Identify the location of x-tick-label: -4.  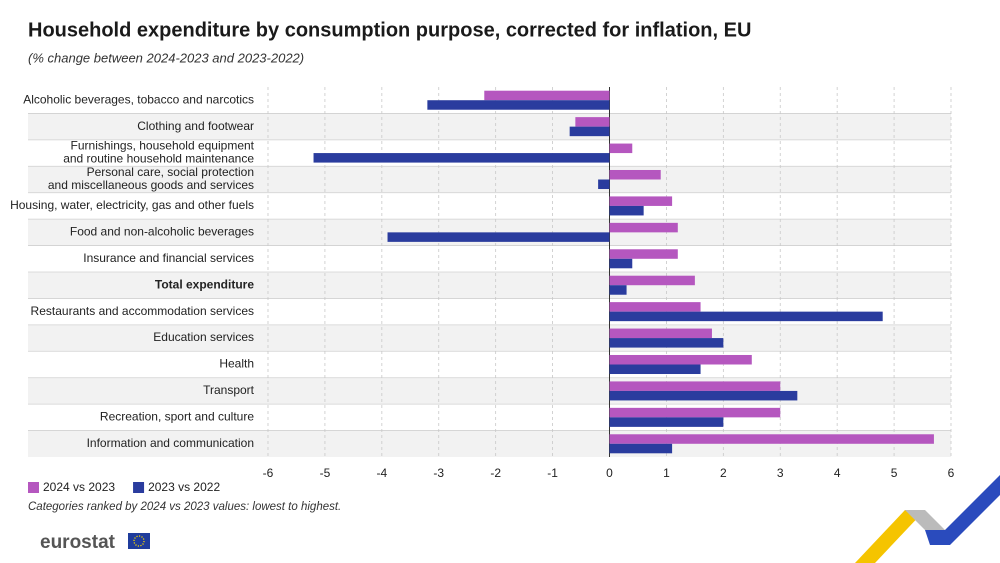
(381, 473).